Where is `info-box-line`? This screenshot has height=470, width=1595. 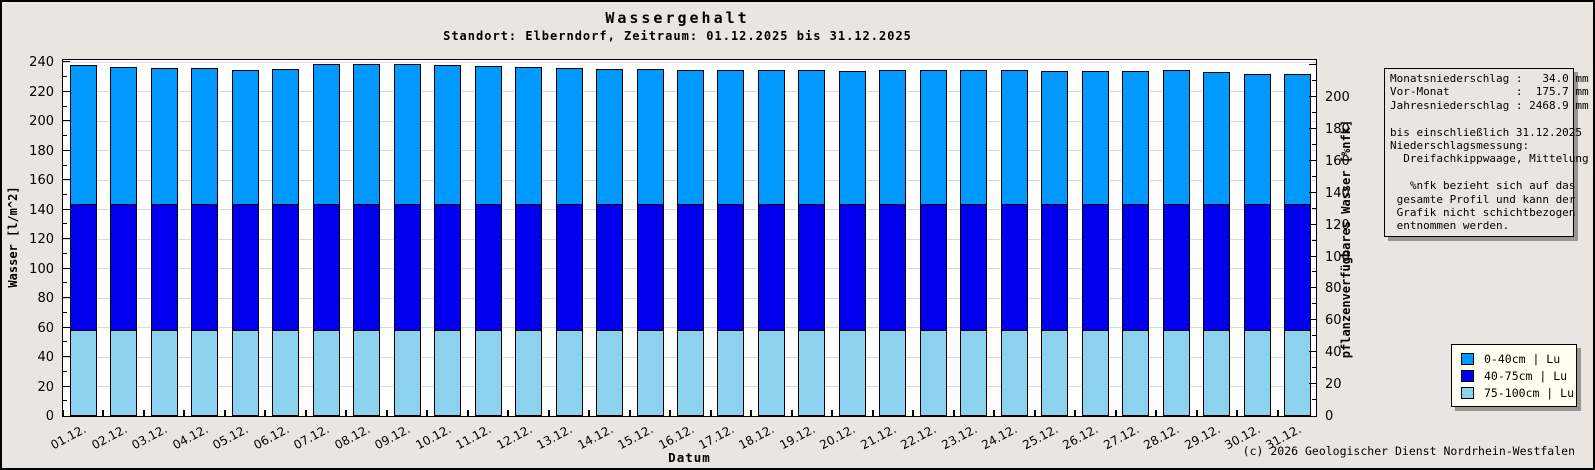
info-box-line is located at coordinates (1479, 118).